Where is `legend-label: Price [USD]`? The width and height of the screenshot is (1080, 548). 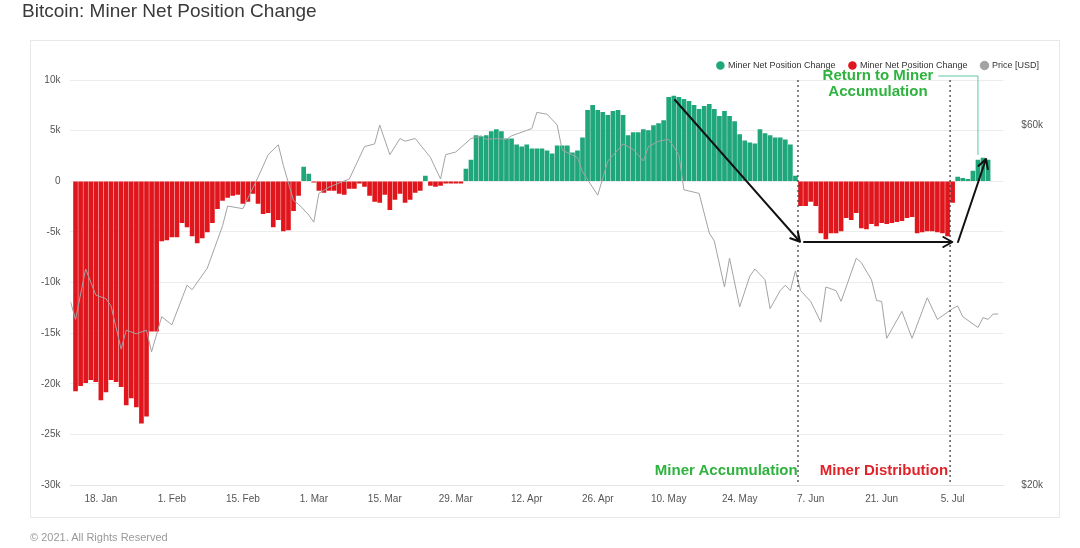
legend-label: Price [USD] is located at coordinates (1015, 64).